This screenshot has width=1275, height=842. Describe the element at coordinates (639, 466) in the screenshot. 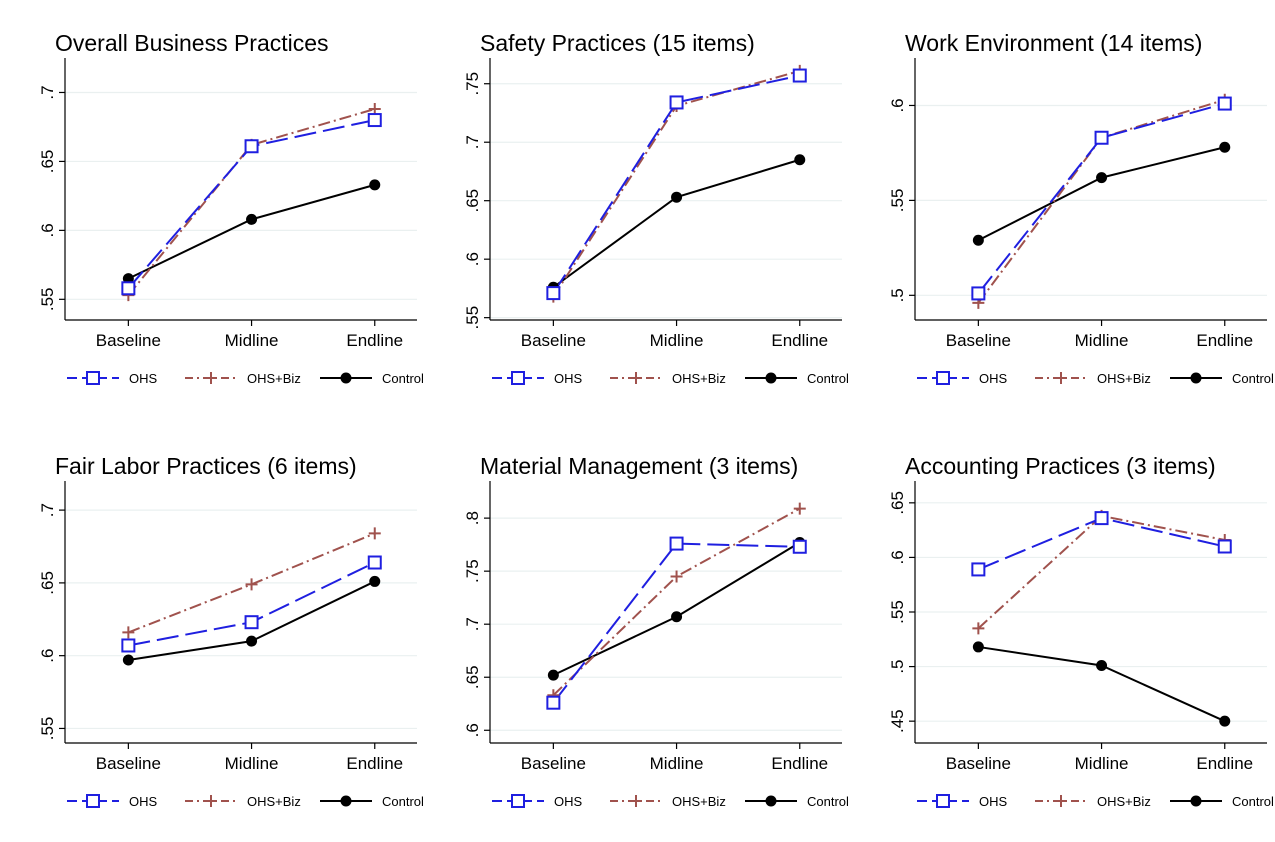

I see `panel-title: Material Management (3 items)` at that location.